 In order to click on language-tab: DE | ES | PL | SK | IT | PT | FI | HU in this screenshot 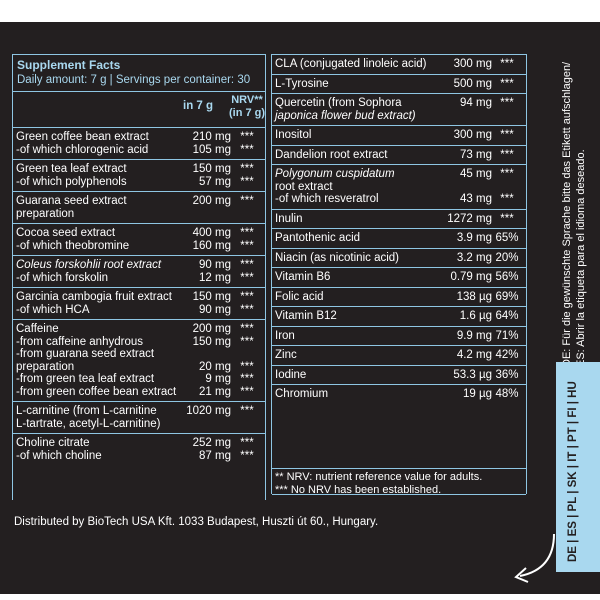, I will do `click(578, 467)`.